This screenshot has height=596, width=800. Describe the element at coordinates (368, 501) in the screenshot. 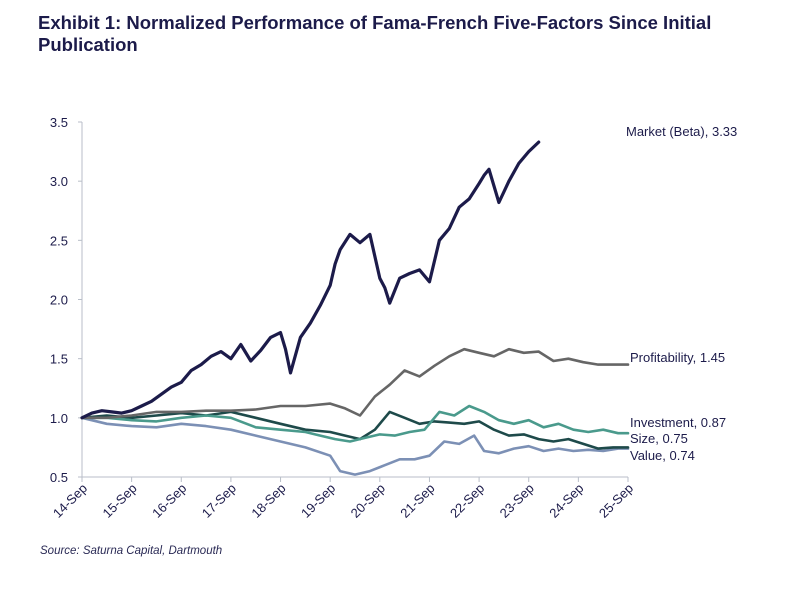

I see `x-tick-label: 20-Sep` at that location.